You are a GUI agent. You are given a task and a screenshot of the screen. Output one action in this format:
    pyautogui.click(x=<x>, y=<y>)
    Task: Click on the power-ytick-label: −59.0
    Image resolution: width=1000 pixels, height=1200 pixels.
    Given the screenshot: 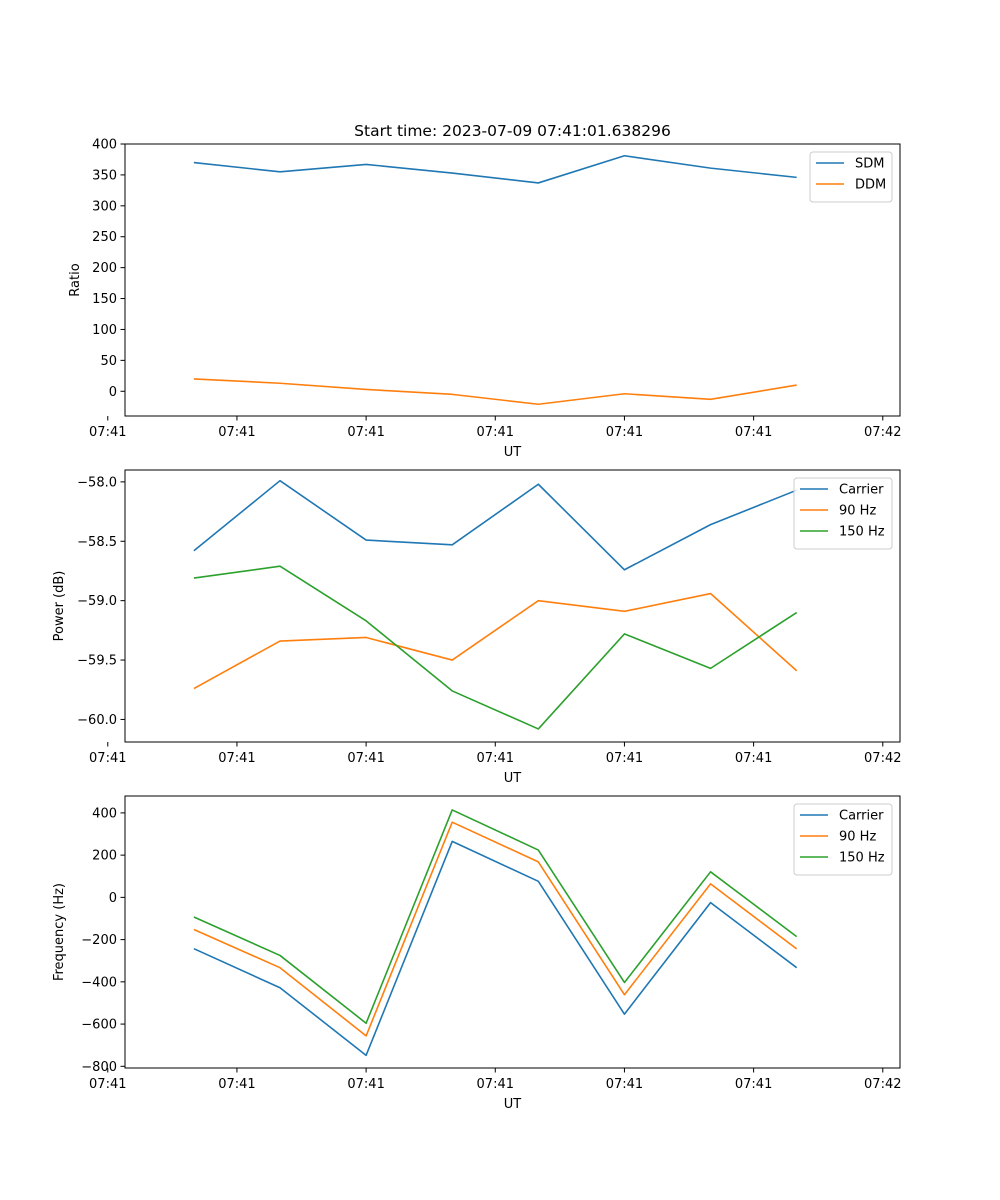 What is the action you would take?
    pyautogui.click(x=97, y=601)
    